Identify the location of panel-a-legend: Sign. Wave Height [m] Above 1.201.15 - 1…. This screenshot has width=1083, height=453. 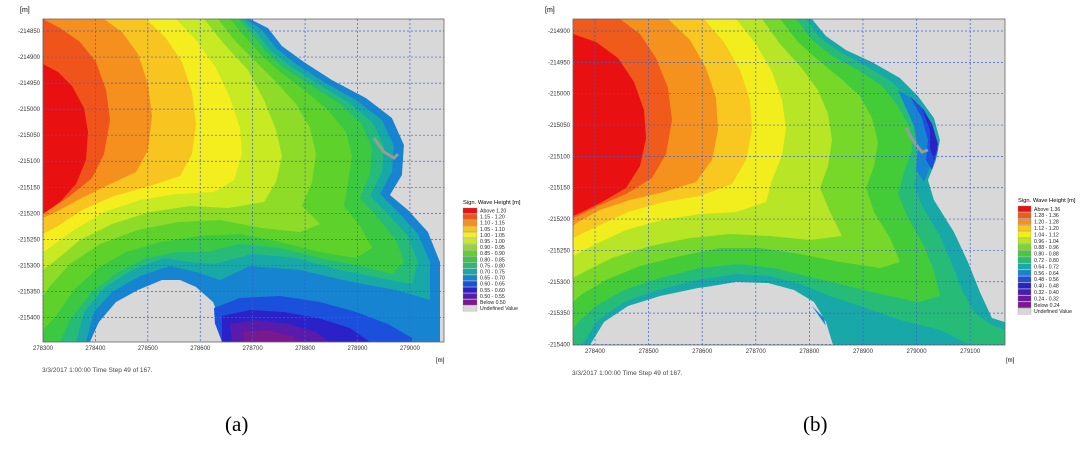
(491, 256).